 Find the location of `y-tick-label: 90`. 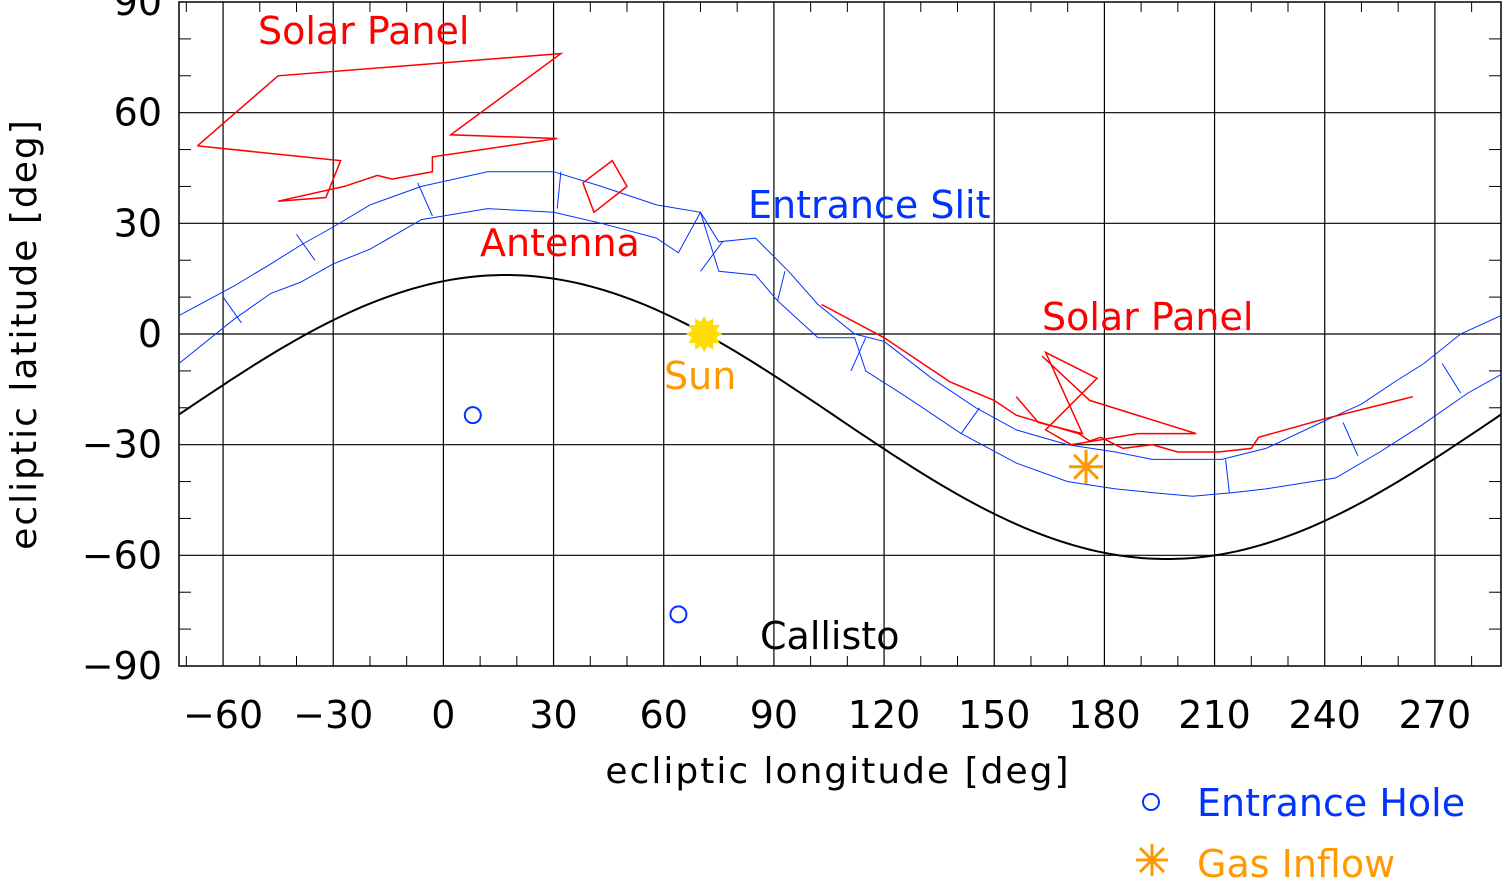

y-tick-label: 90 is located at coordinates (138, 12).